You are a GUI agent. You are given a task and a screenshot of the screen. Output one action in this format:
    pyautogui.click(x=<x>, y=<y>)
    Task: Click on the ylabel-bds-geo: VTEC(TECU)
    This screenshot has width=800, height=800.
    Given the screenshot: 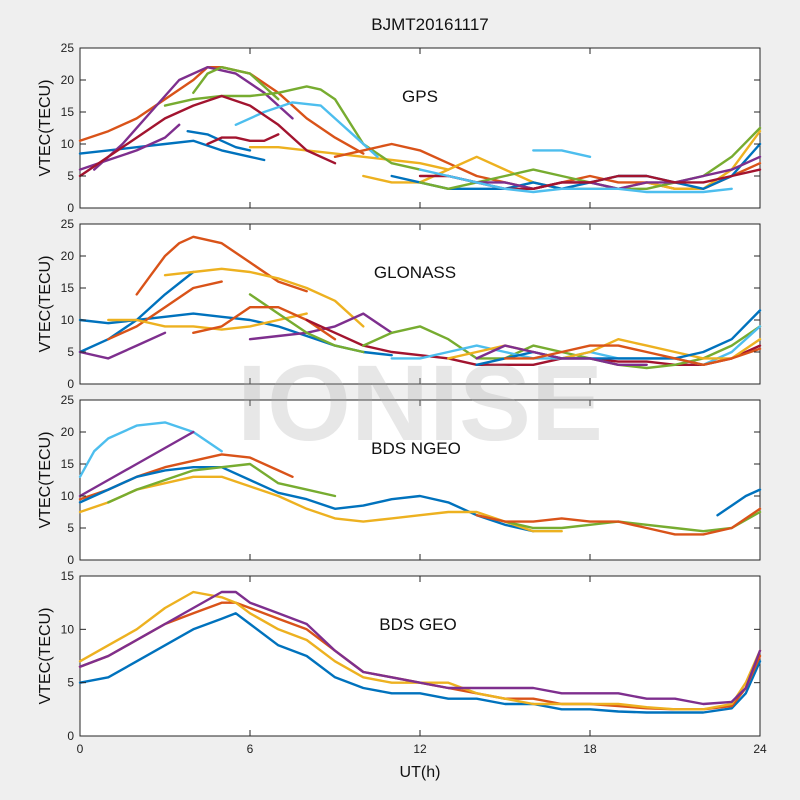 What is the action you would take?
    pyautogui.click(x=45, y=656)
    